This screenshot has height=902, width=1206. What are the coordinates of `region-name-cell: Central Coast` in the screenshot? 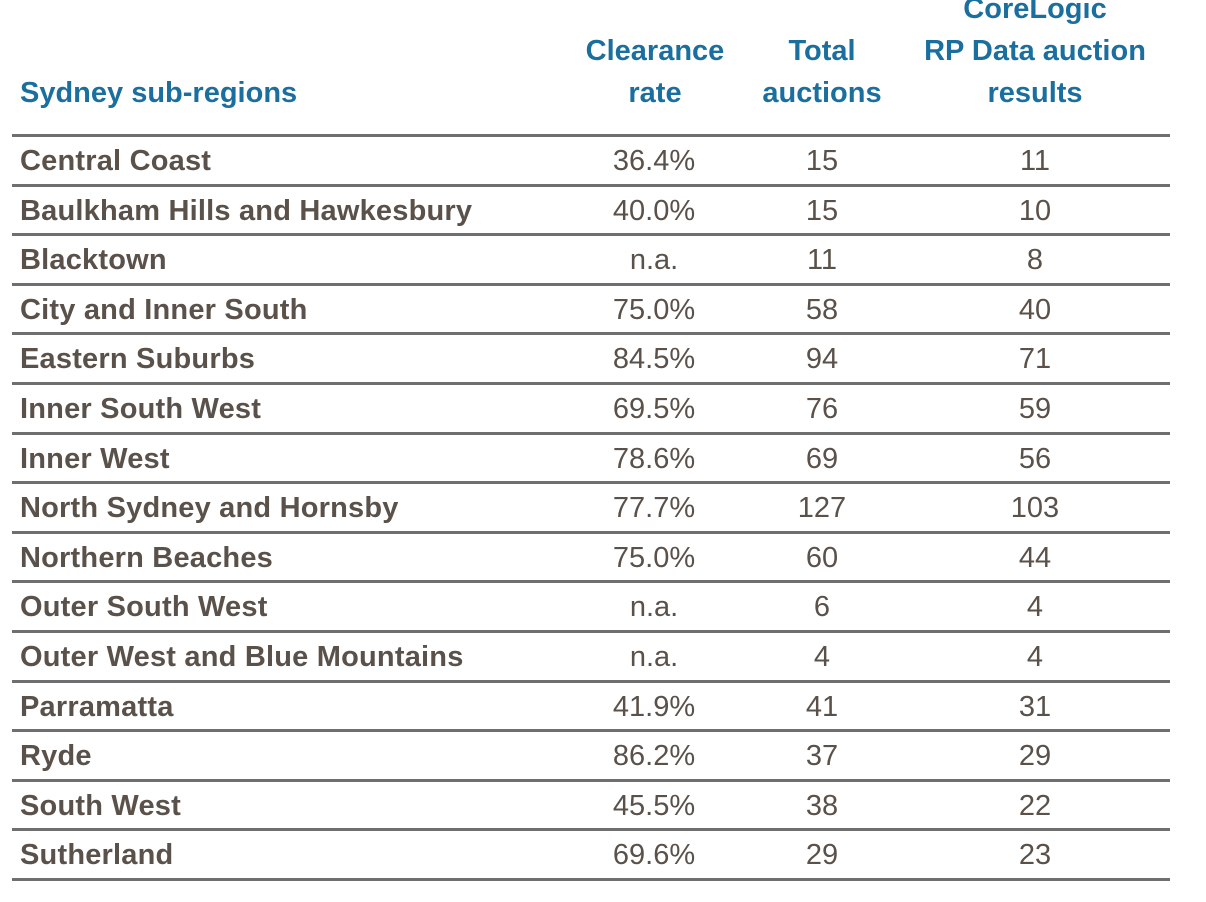 It's located at (116, 161).